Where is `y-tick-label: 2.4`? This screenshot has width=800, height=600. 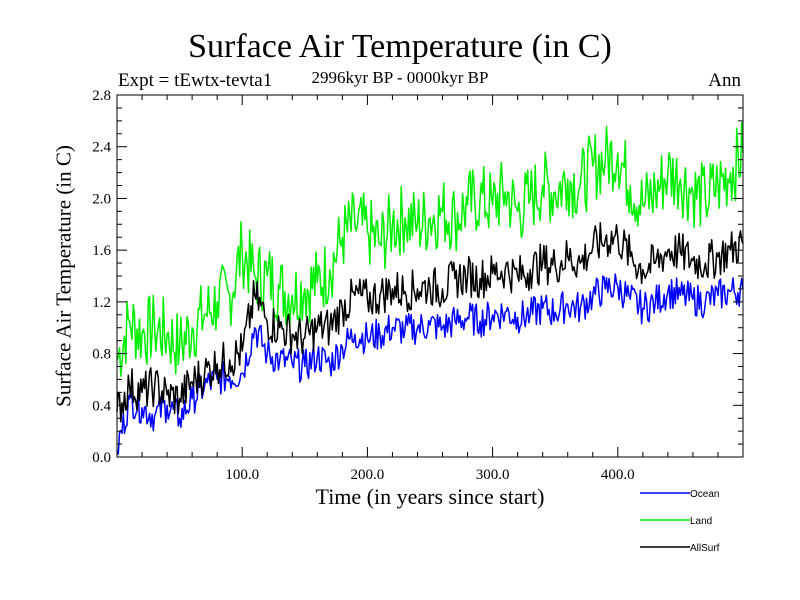 y-tick-label: 2.4 is located at coordinates (101, 148).